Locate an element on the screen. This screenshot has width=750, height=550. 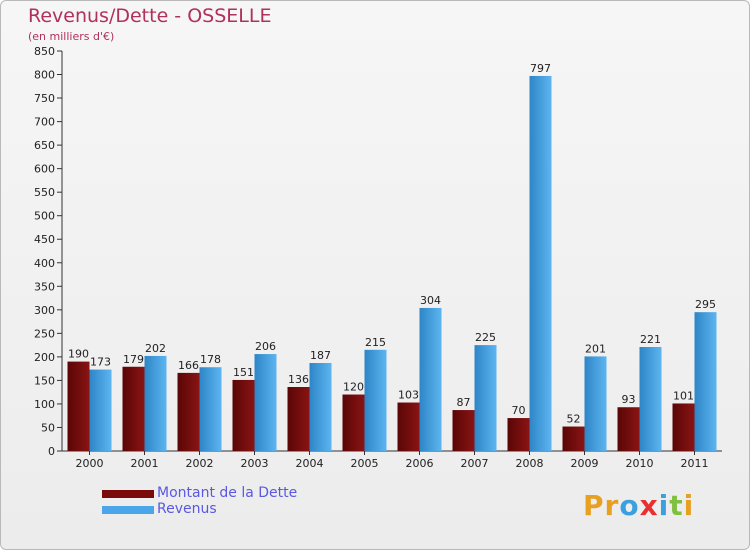
data-label-debt: 93 is located at coordinates (629, 399).